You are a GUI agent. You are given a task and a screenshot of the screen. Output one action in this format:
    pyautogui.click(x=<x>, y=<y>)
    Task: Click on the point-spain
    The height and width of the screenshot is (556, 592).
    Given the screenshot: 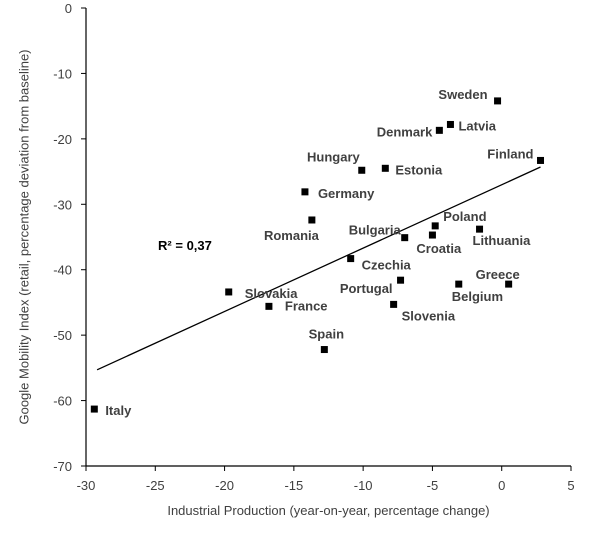 What is the action you would take?
    pyautogui.click(x=324, y=349)
    